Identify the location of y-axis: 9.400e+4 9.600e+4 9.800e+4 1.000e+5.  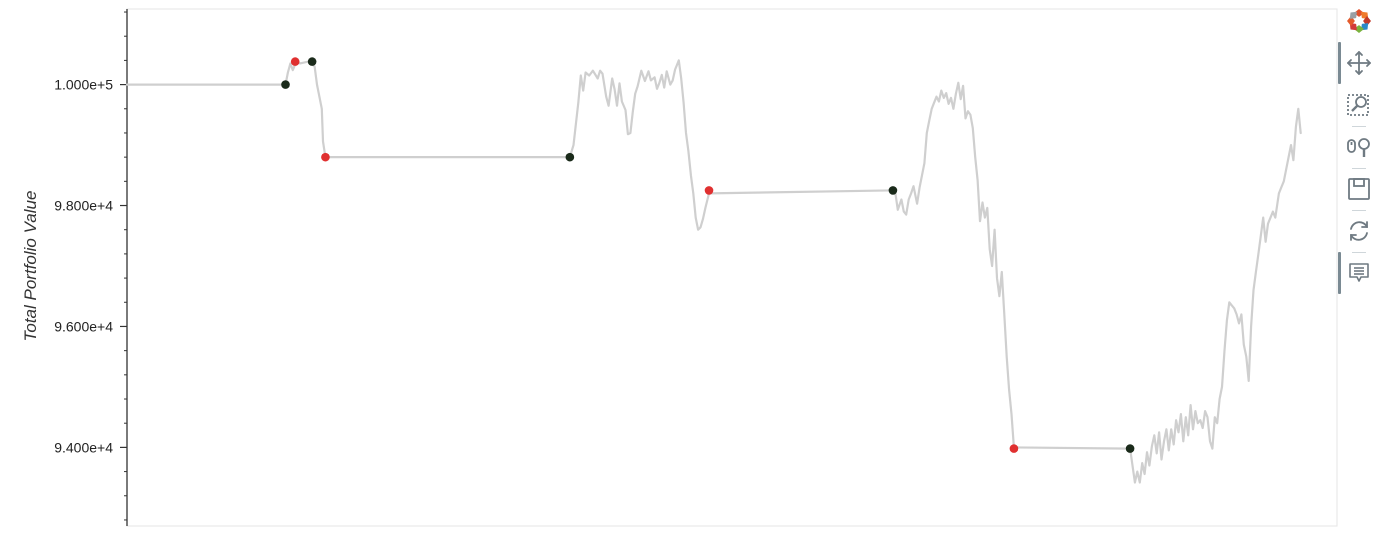
(91, 267).